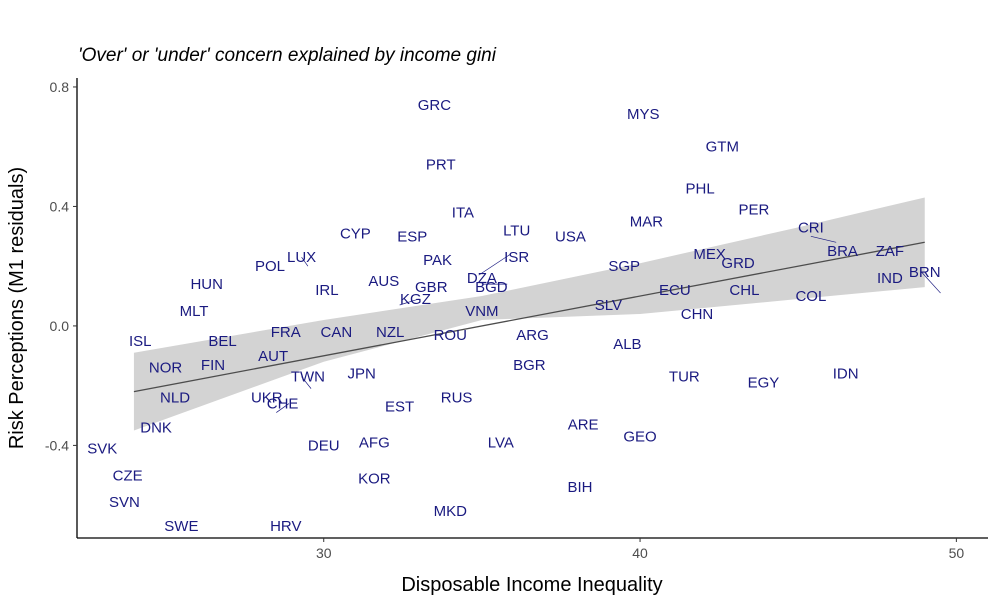 This screenshot has width=1000, height=600. I want to click on x-tick-label: 40, so click(640, 553).